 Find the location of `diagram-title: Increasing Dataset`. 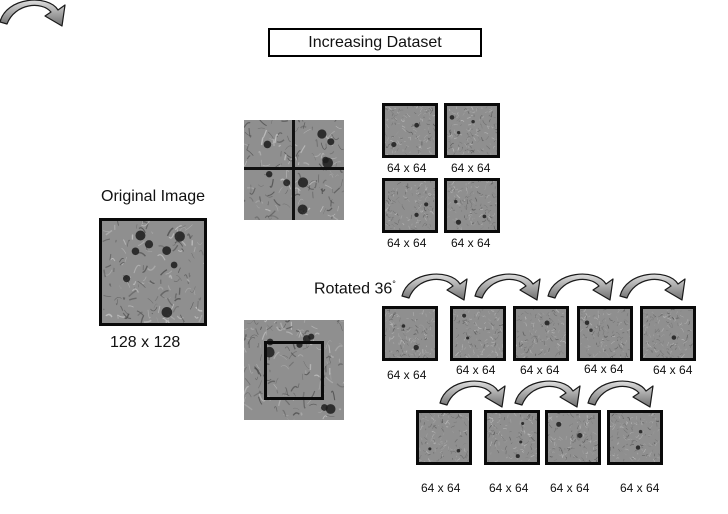

diagram-title: Increasing Dataset is located at coordinates (375, 42).